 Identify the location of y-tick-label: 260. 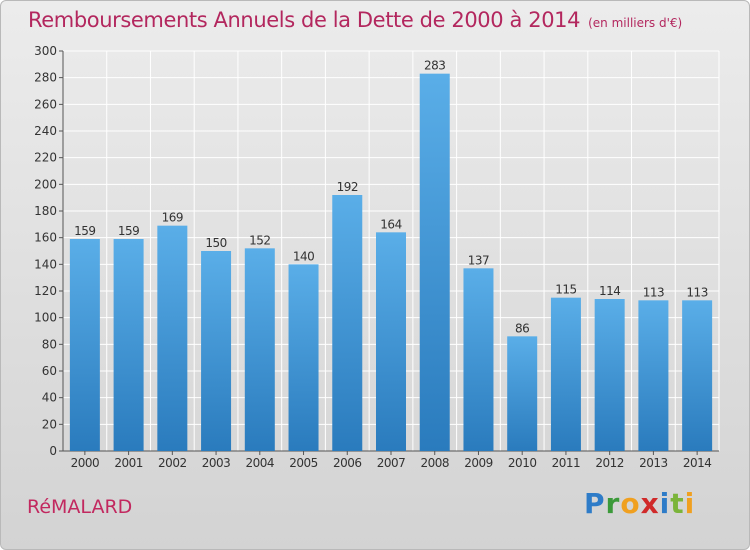
(45, 104).